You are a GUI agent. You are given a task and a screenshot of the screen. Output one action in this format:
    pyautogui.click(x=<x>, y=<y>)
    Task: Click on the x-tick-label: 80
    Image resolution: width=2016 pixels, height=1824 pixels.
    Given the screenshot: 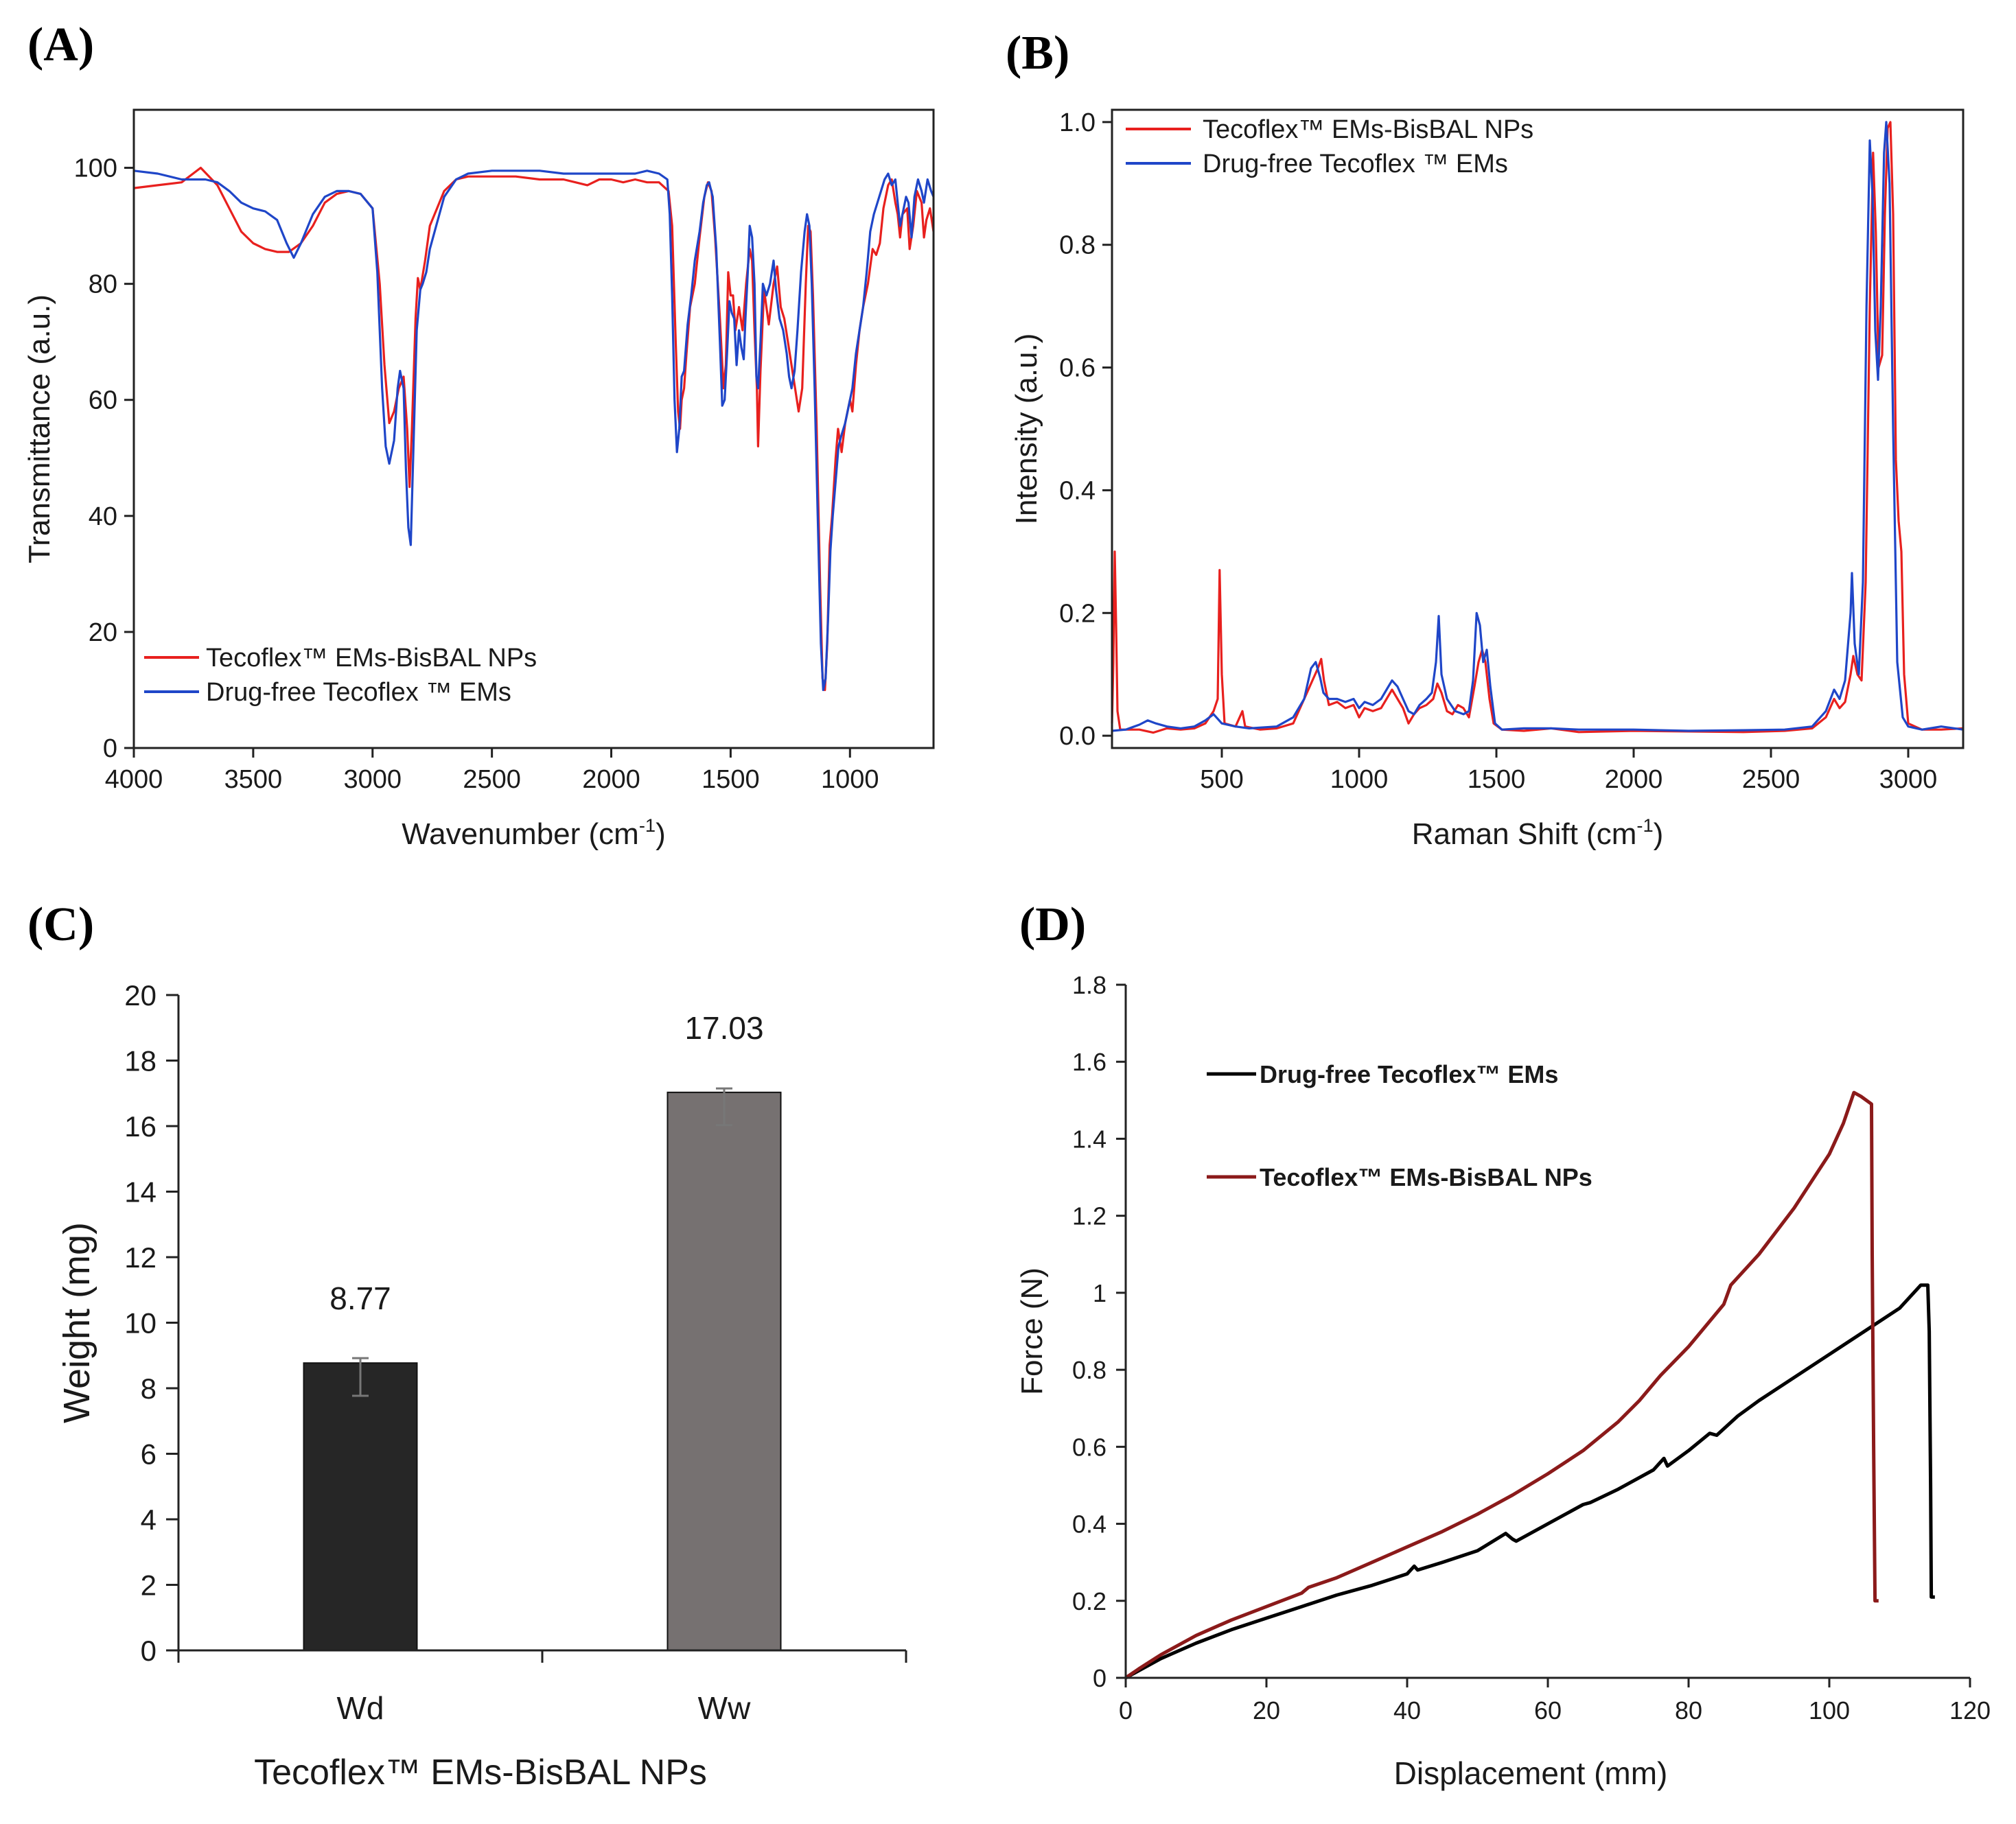 What is the action you would take?
    pyautogui.click(x=1689, y=1710)
    